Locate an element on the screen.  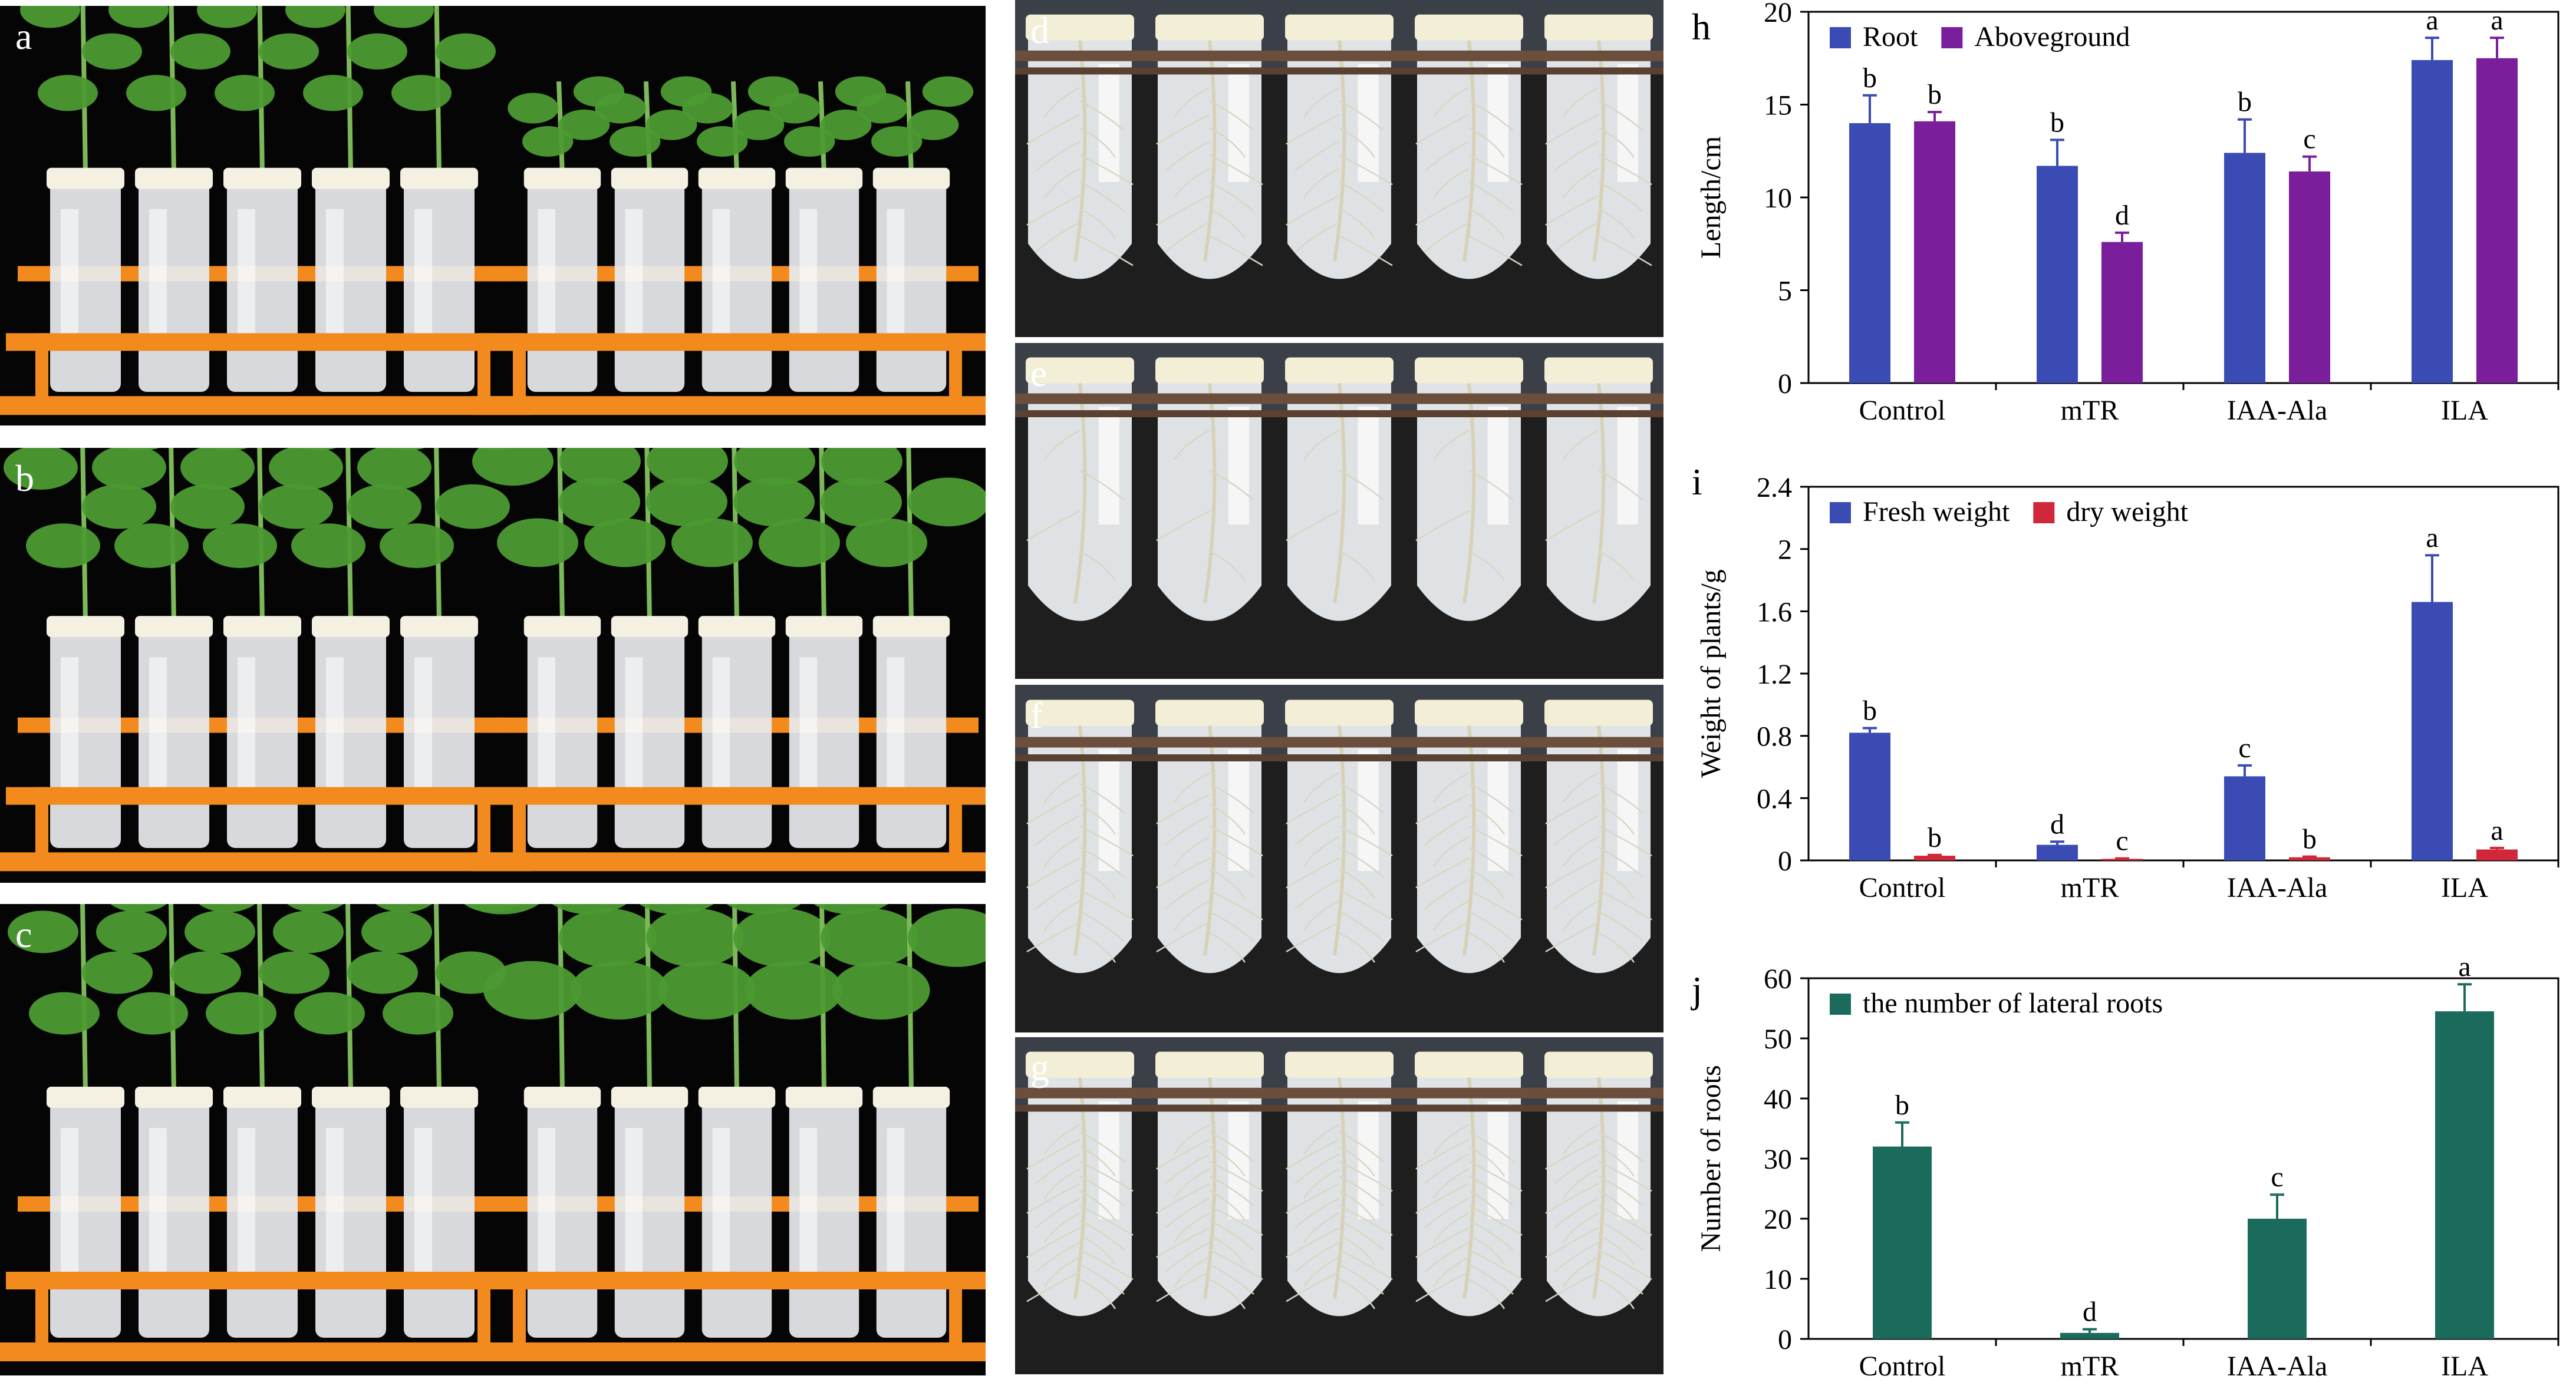
seedlings-photo-b is located at coordinates (493, 660).